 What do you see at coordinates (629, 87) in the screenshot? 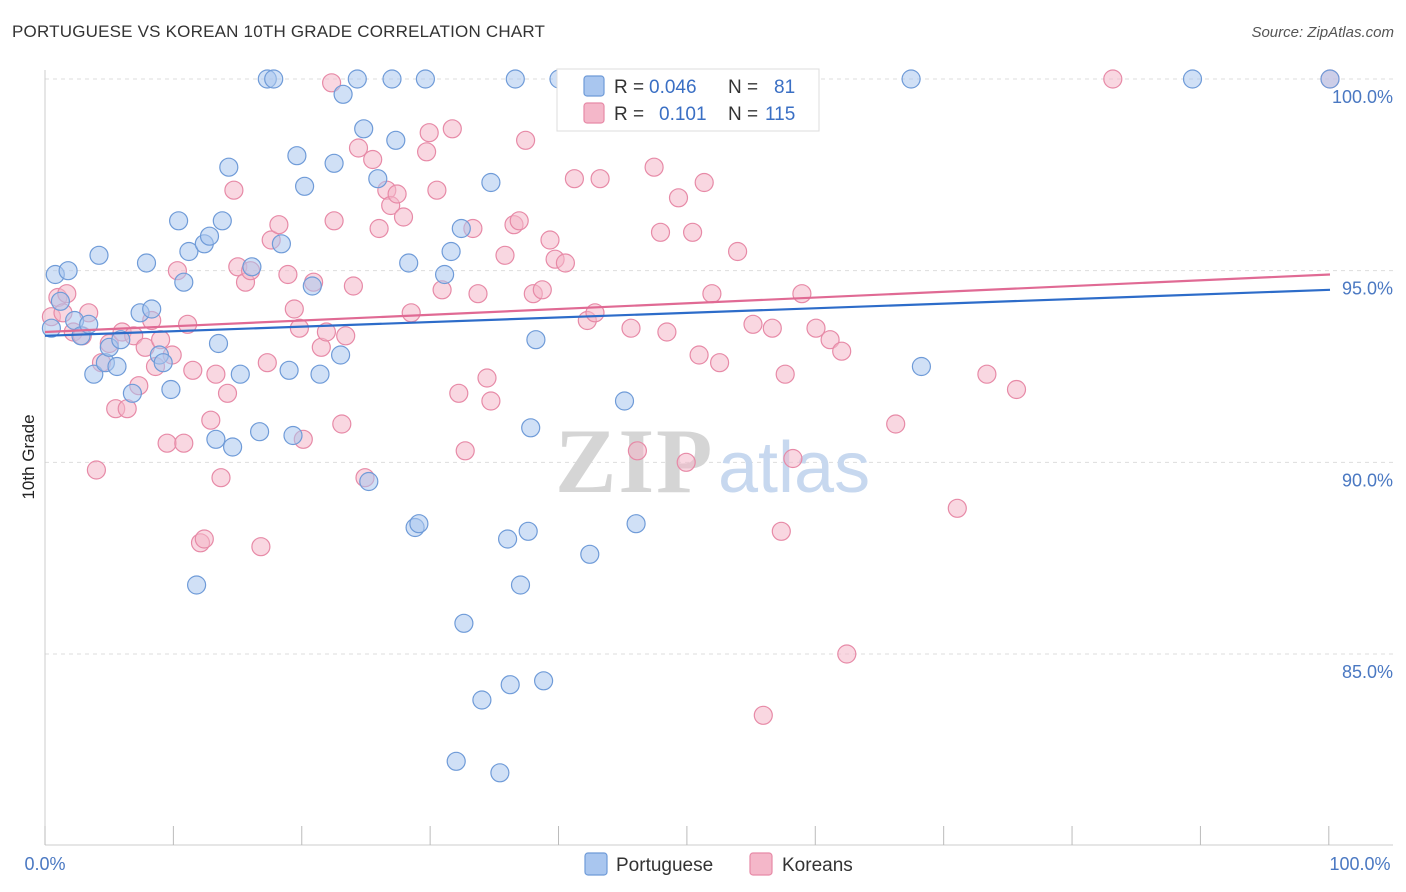
I see `legend-r-label-portuguese: R =` at bounding box center [629, 87].